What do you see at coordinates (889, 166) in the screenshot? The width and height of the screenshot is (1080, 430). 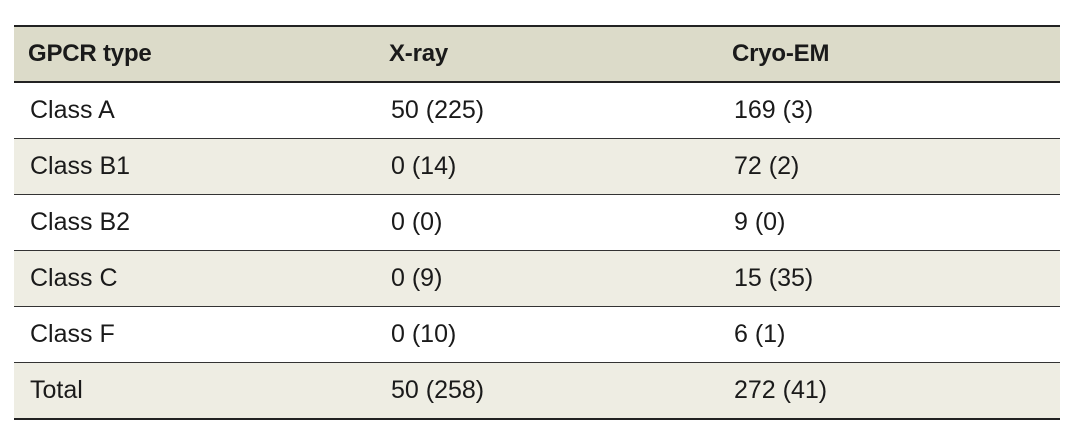 I see `cell-cryo-em: 72 (2)` at bounding box center [889, 166].